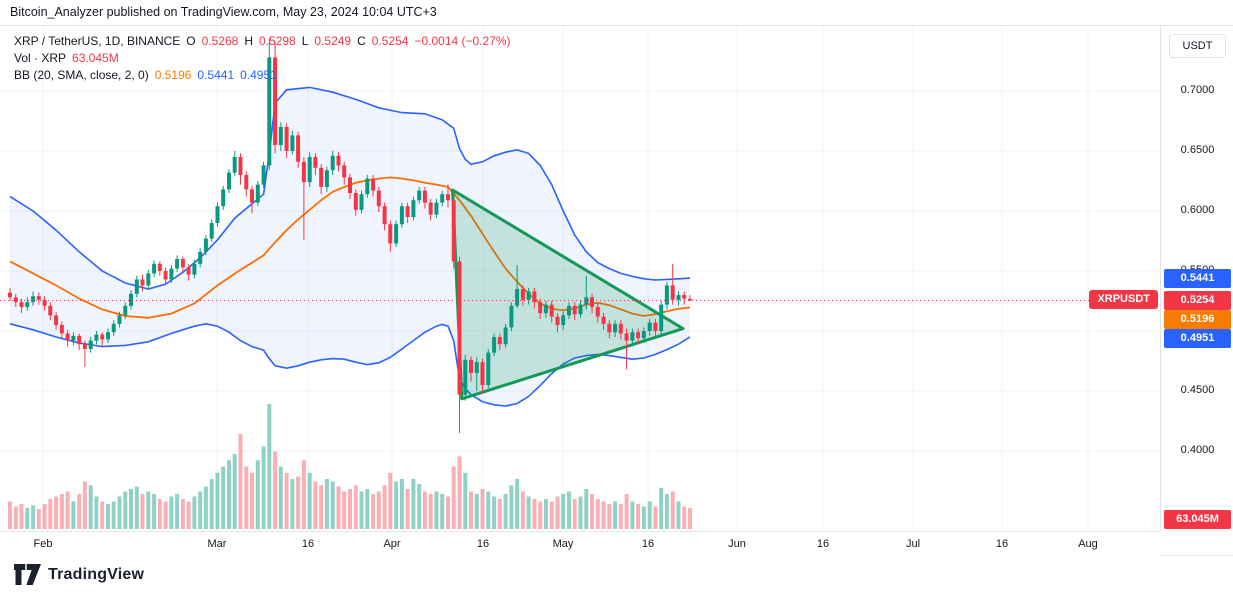 This screenshot has height=592, width=1233. What do you see at coordinates (361, 41) in the screenshot?
I see `legend-value: C` at bounding box center [361, 41].